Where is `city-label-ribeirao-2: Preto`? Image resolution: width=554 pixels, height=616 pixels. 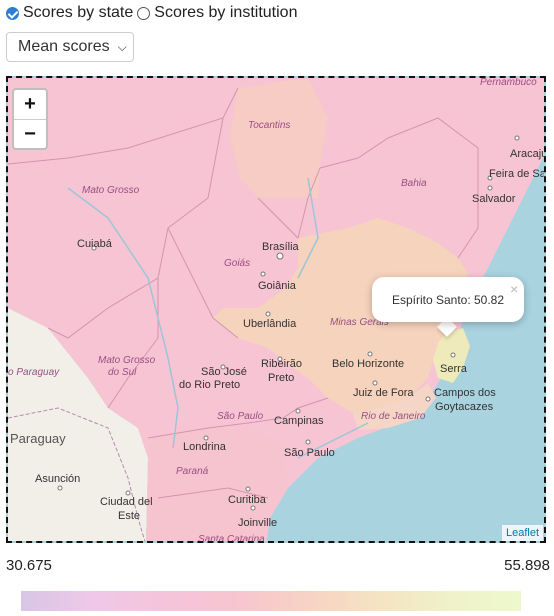 city-label-ribeirao-2: Preto is located at coordinates (281, 378).